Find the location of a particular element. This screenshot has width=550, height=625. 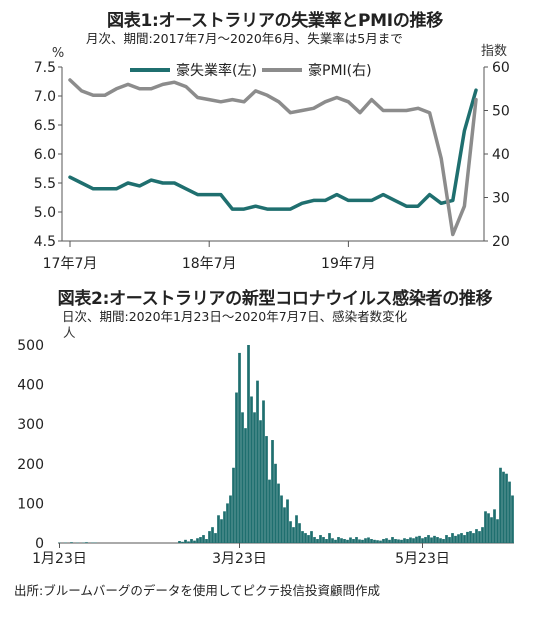

right-axis-unit: 指数 is located at coordinates (494, 51).